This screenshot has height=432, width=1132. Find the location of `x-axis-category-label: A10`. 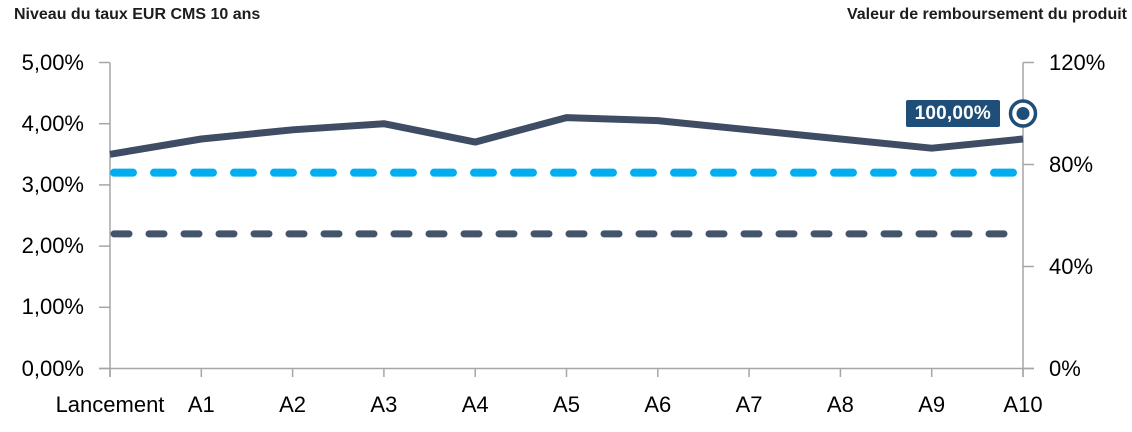

x-axis-category-label: A10 is located at coordinates (1023, 404).